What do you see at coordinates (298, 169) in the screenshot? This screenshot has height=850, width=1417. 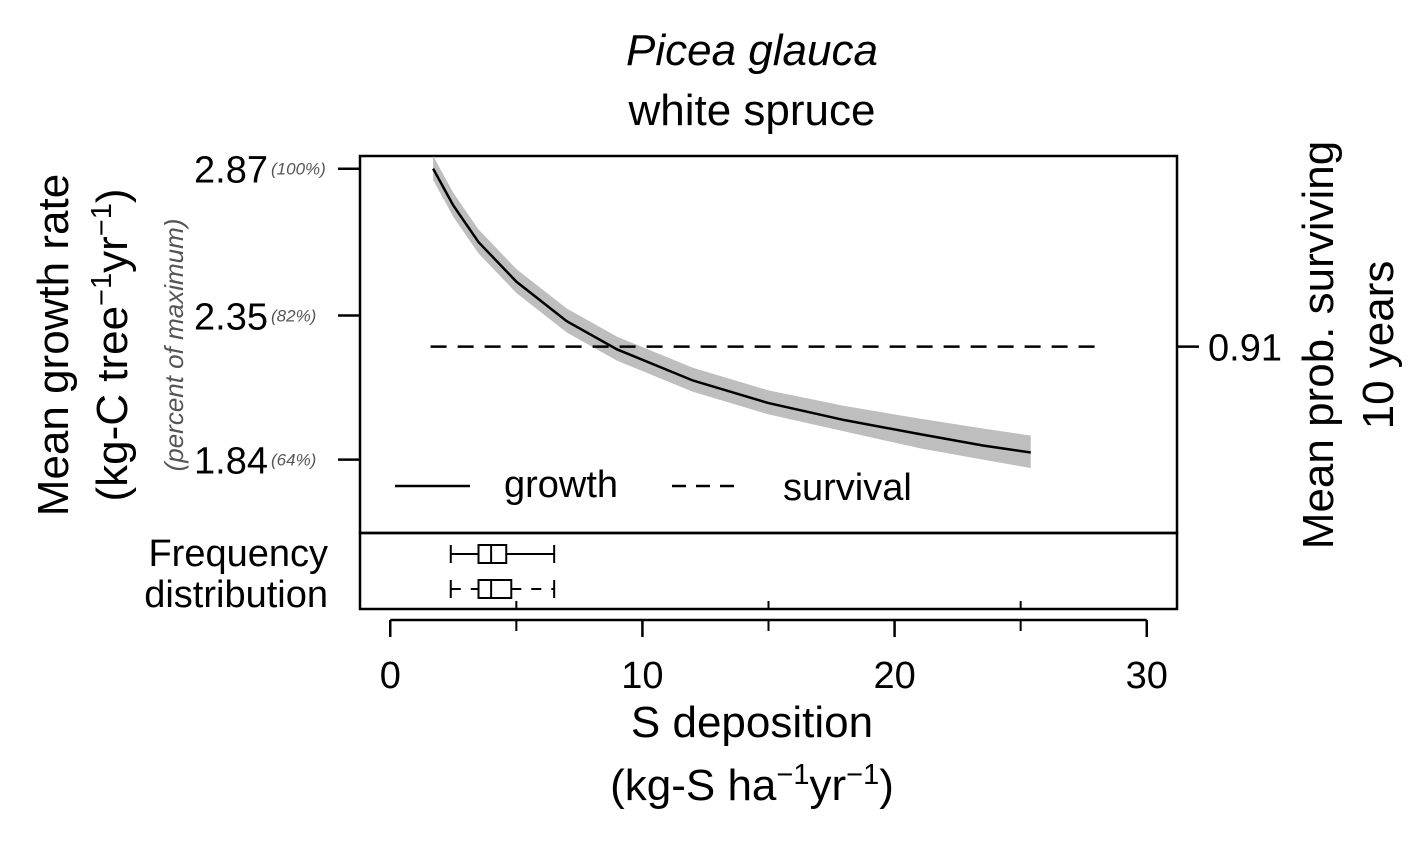 I see `y-tick-percent-0: (100%)` at bounding box center [298, 169].